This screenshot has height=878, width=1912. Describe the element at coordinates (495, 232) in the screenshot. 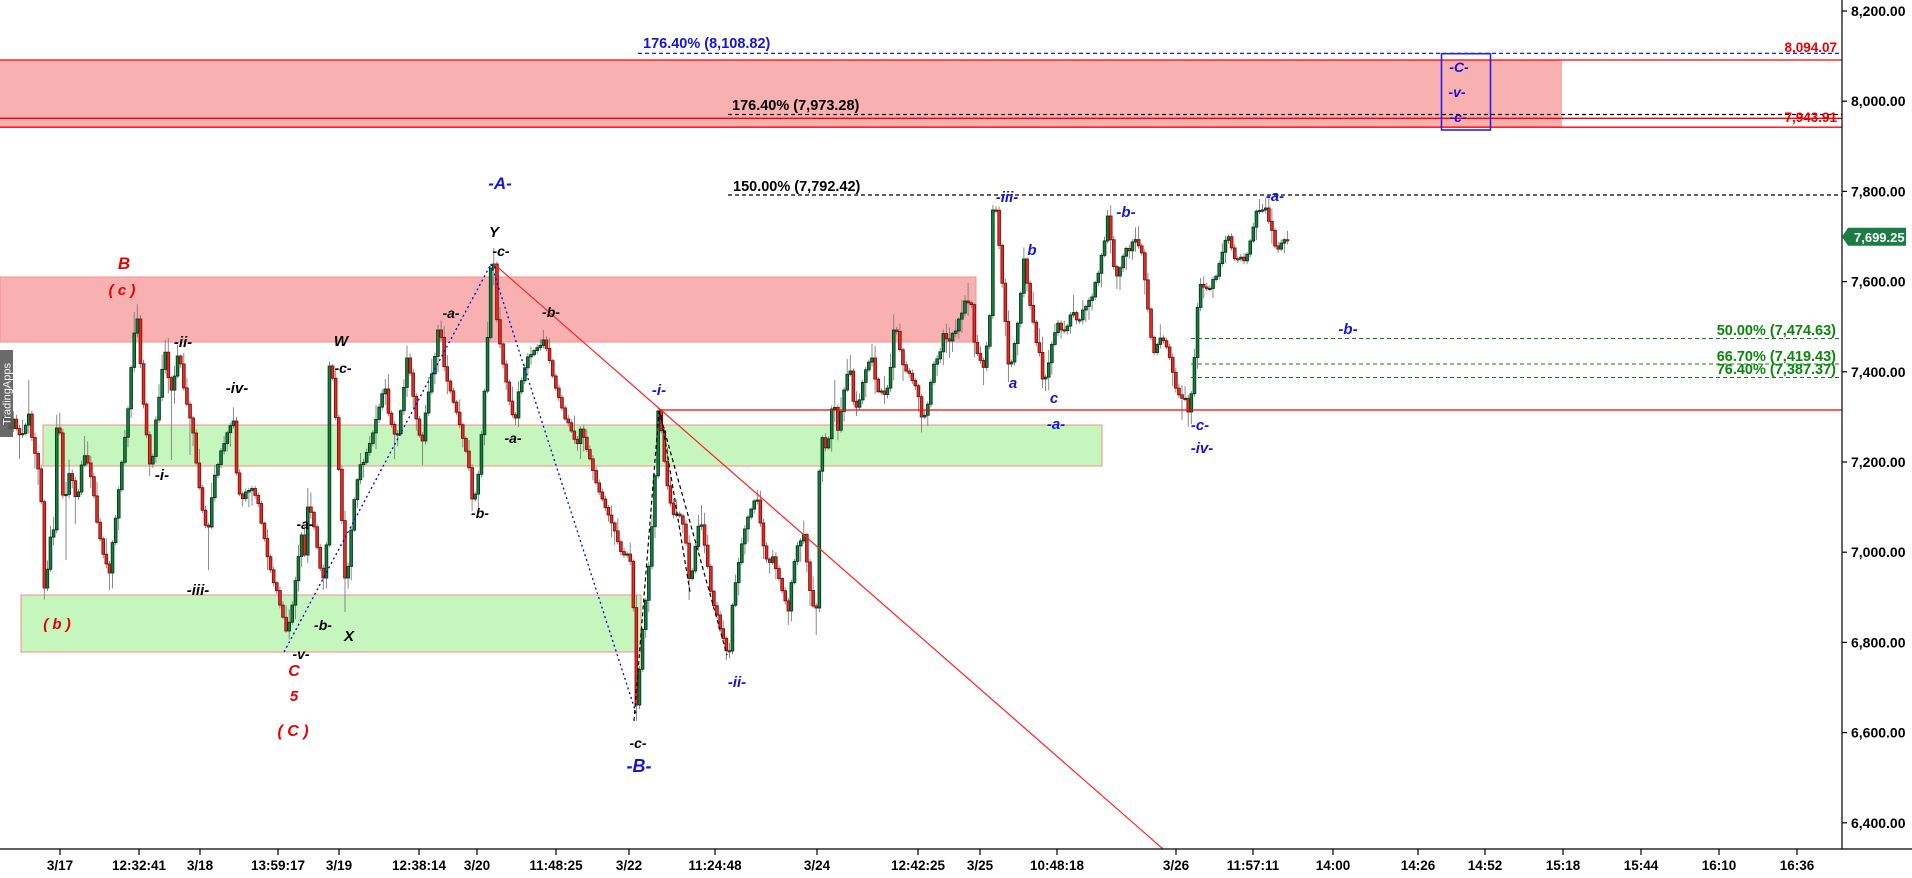

I see `svg-text: Y` at that location.